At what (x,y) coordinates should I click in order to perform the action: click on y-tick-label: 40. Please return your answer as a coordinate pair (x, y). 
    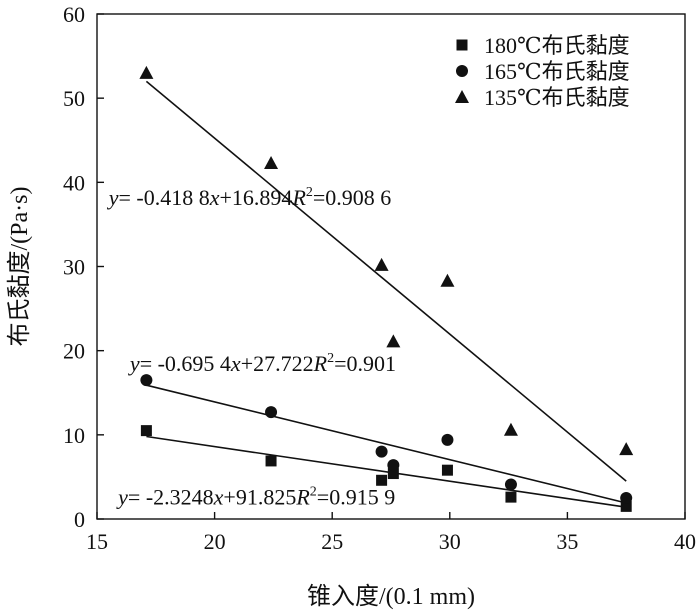
    Looking at the image, I should click on (74, 182).